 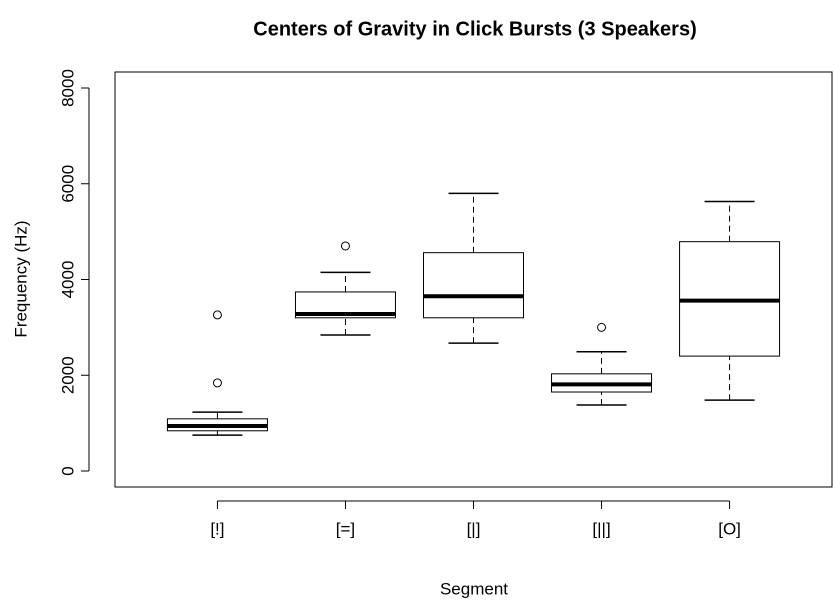 What do you see at coordinates (67, 375) in the screenshot?
I see `y-tick-label: 2000` at bounding box center [67, 375].